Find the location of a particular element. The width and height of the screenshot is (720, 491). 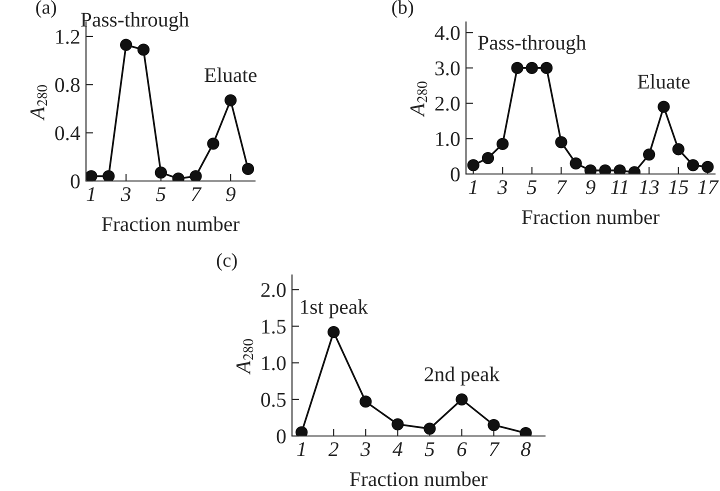

y-tick-label: 0.5 is located at coordinates (273, 399).